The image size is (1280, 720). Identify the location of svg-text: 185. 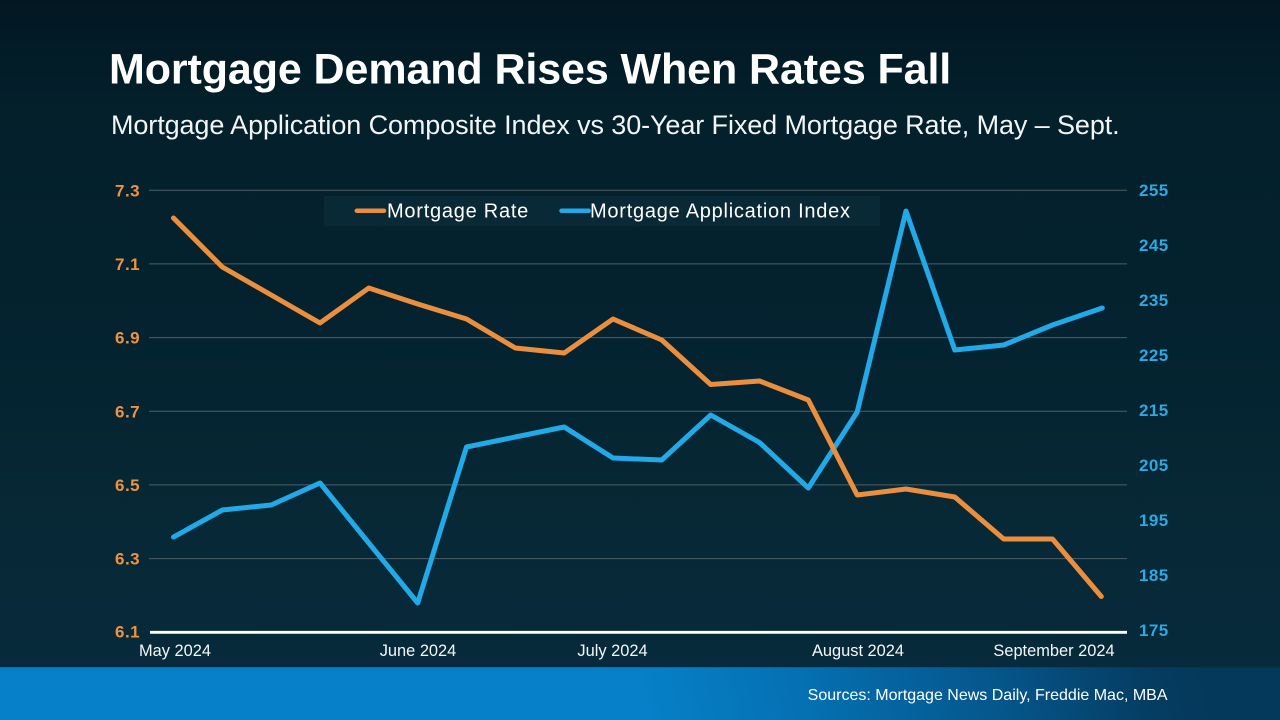
(1154, 575).